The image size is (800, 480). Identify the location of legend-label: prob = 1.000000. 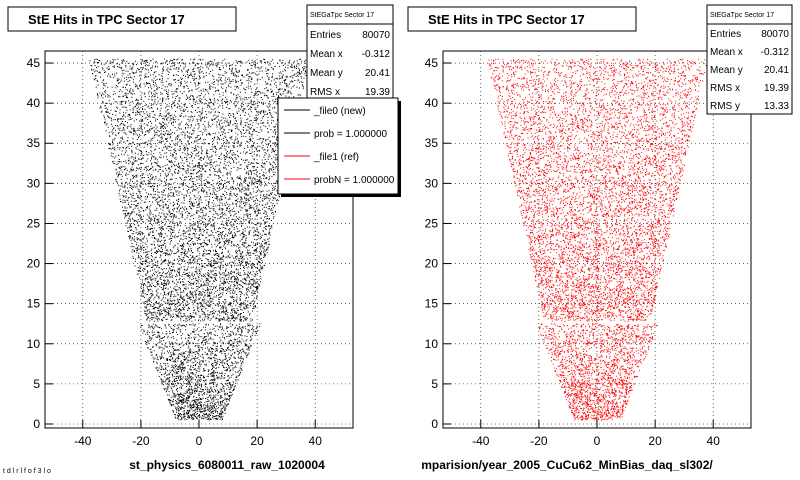
(351, 134).